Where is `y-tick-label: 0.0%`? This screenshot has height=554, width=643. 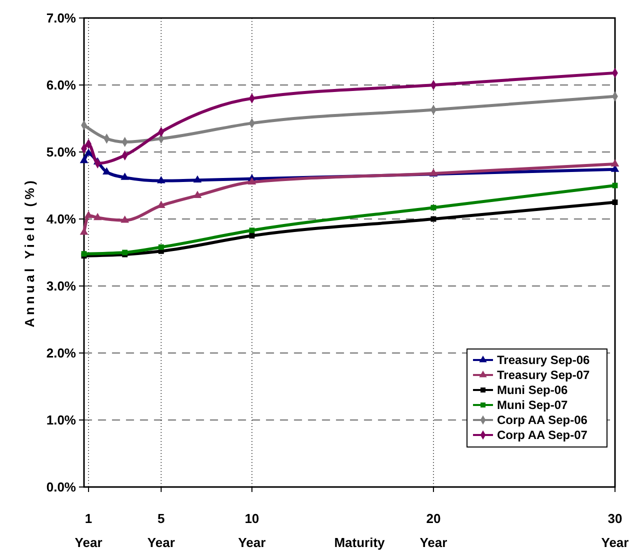 y-tick-label: 0.0% is located at coordinates (61, 487).